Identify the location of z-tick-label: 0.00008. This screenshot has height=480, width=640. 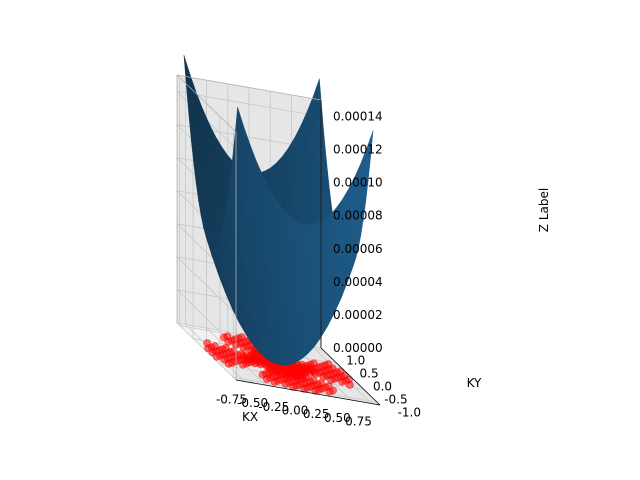
(358, 216).